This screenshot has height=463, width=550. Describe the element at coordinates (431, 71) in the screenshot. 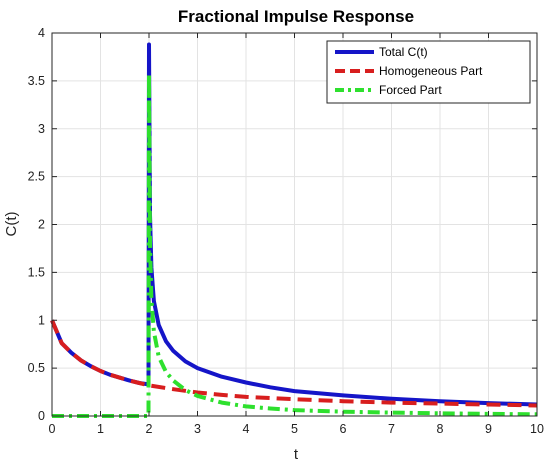

I see `legend-label-2: Homogeneous Part` at that location.